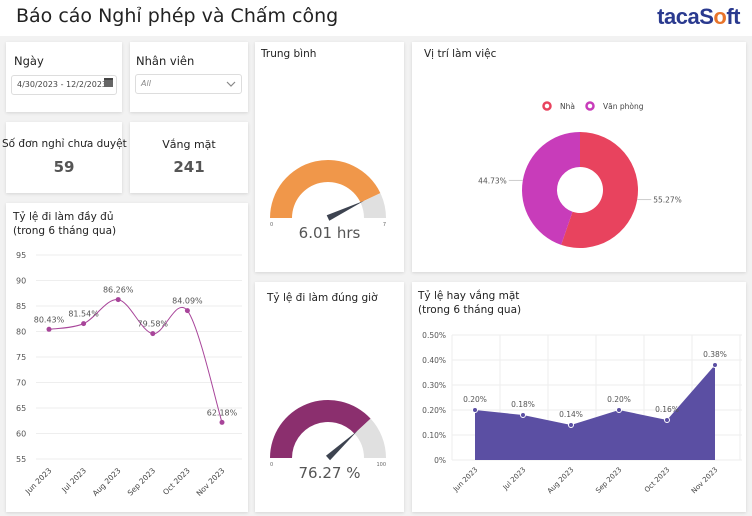  I want to click on y-tick-label: 0.10%, so click(434, 435).